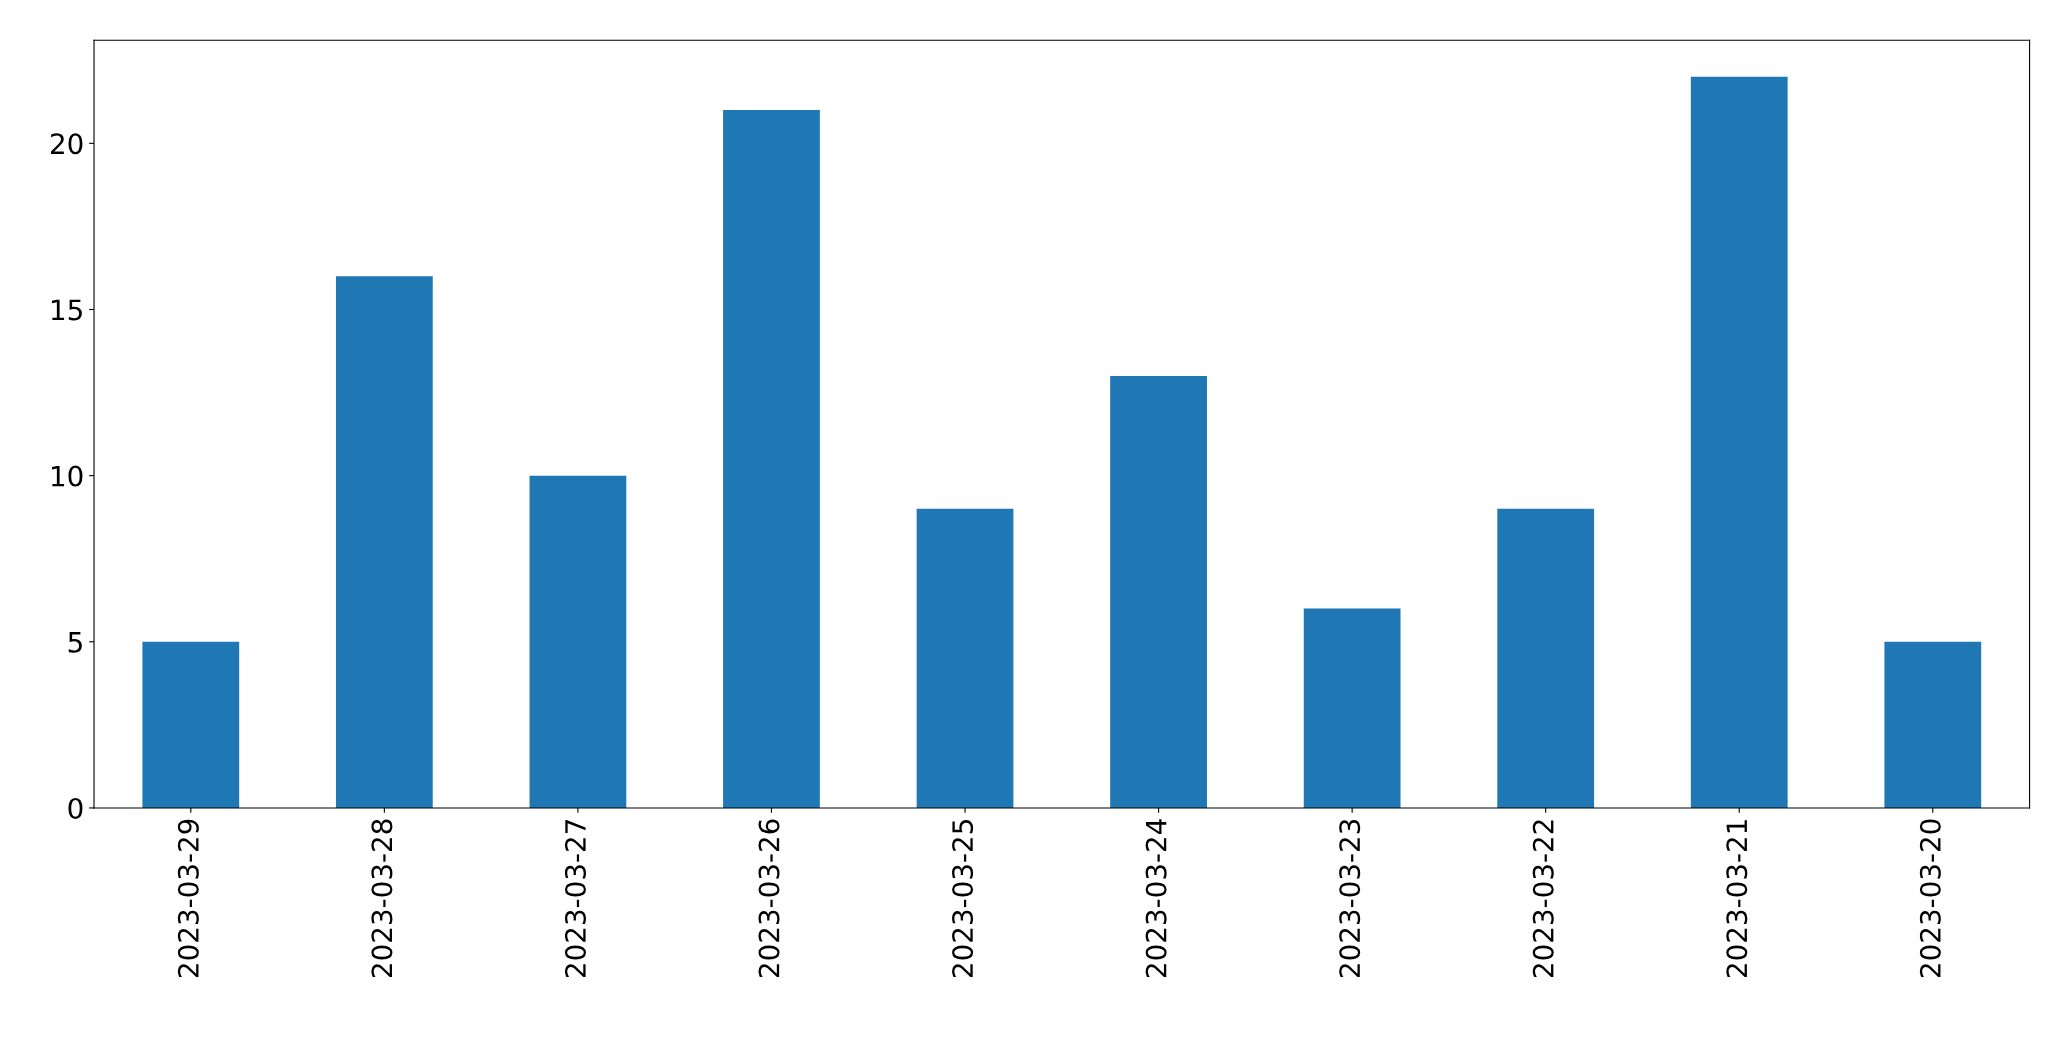 The image size is (2071, 1061). Describe the element at coordinates (1930, 898) in the screenshot. I see `x-tick-label: 2023-03-20` at that location.